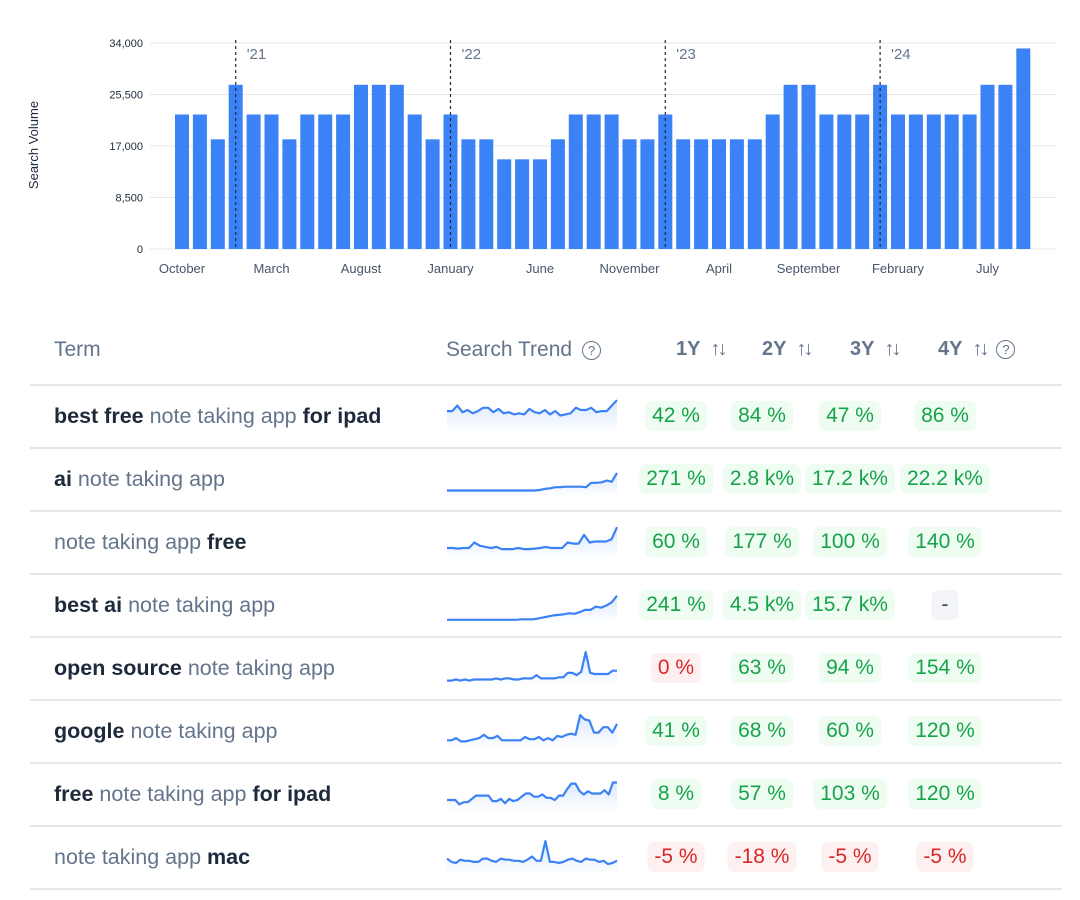  What do you see at coordinates (850, 794) in the screenshot?
I see `growth-badge-3y: 103 %` at bounding box center [850, 794].